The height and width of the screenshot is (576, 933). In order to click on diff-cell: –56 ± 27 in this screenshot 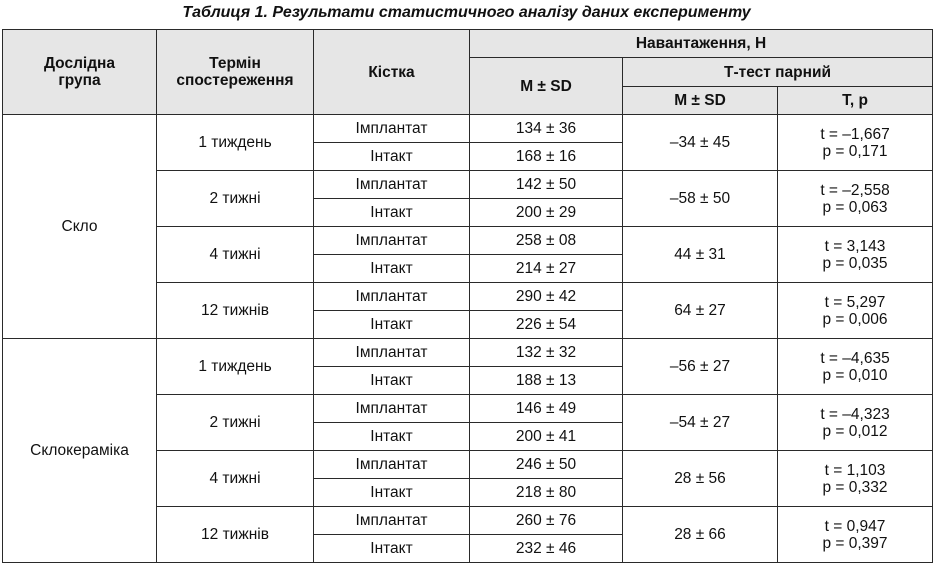, I will do `click(700, 366)`.